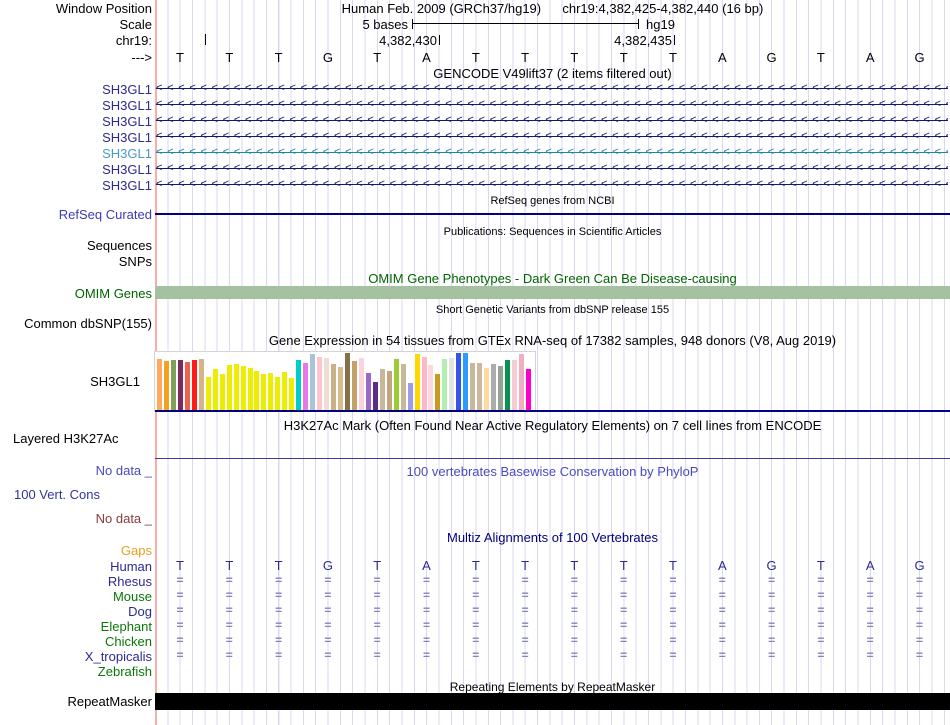 Image resolution: width=950 pixels, height=725 pixels. What do you see at coordinates (124, 672) in the screenshot?
I see `species-label: Zebrafish` at bounding box center [124, 672].